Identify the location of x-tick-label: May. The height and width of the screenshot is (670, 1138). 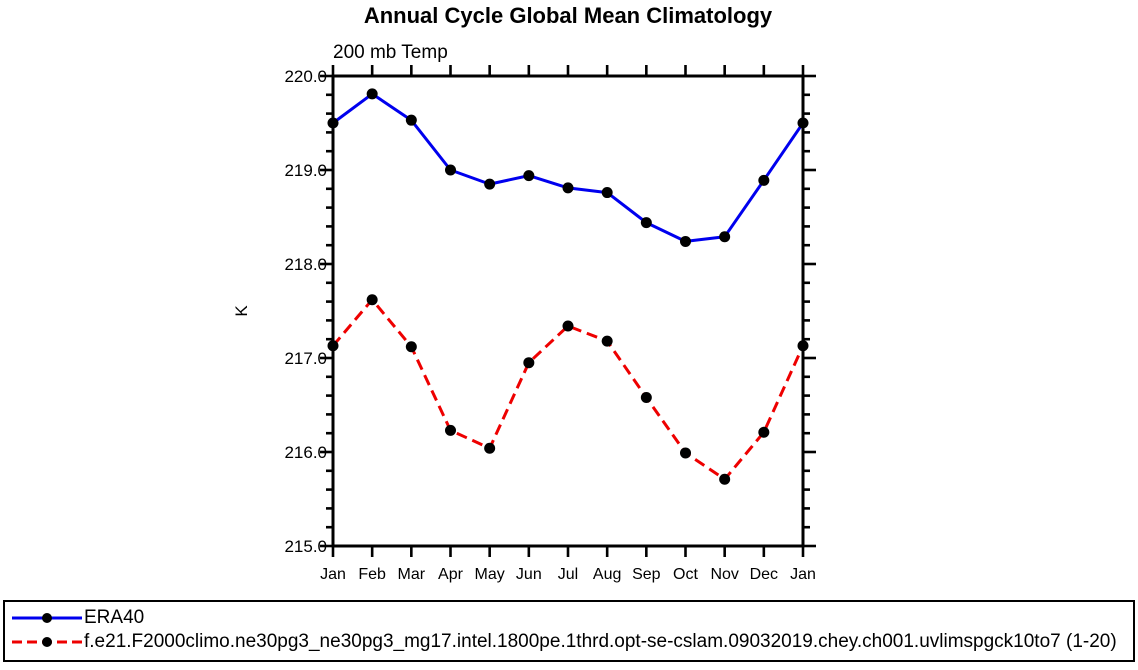
(490, 574).